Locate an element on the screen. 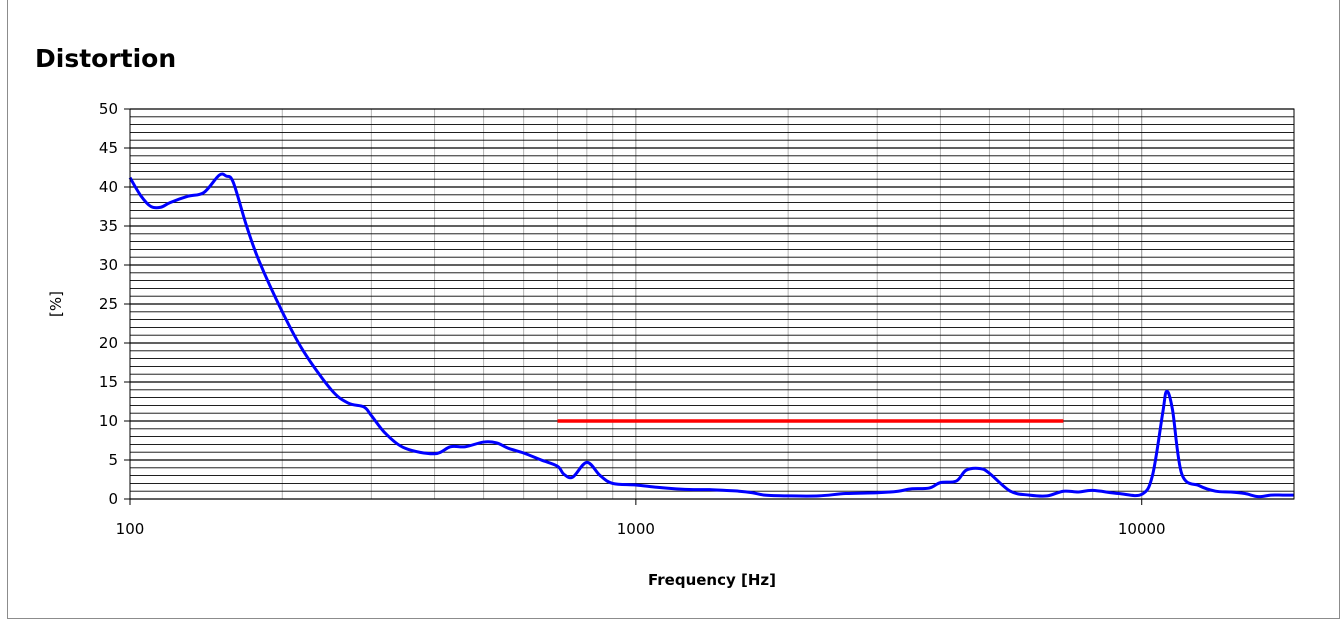  y-axis-label: [%] is located at coordinates (56, 304).